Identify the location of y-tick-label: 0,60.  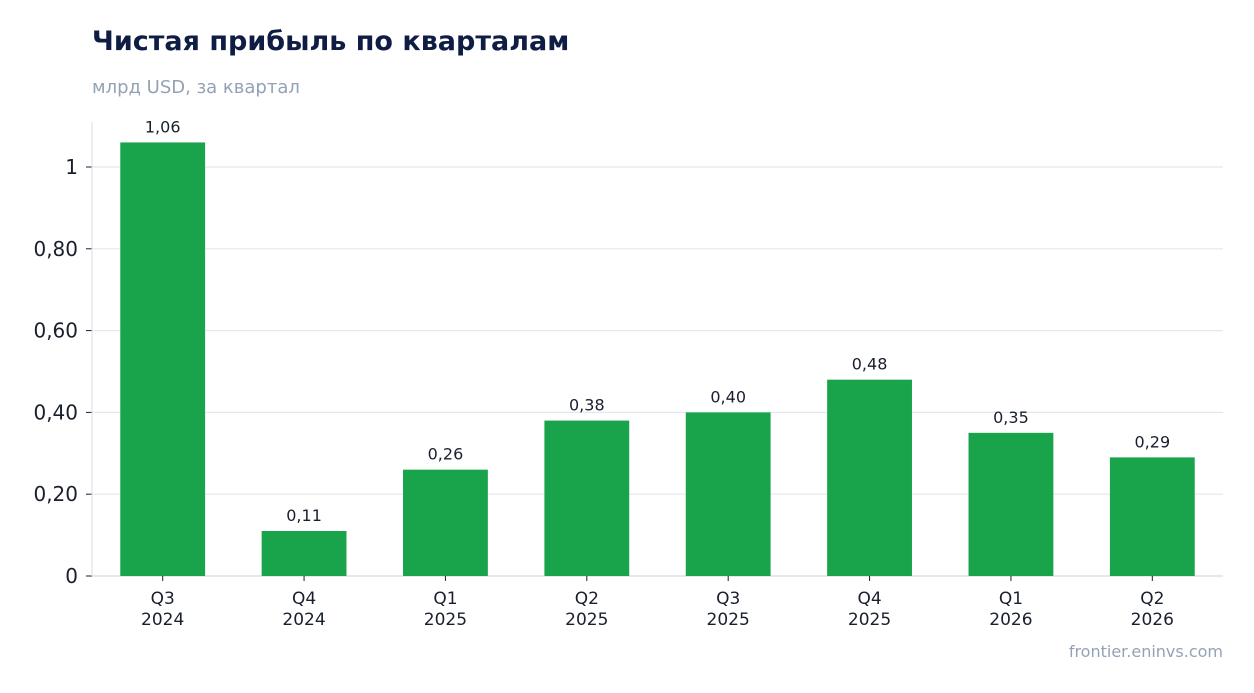
(55, 331).